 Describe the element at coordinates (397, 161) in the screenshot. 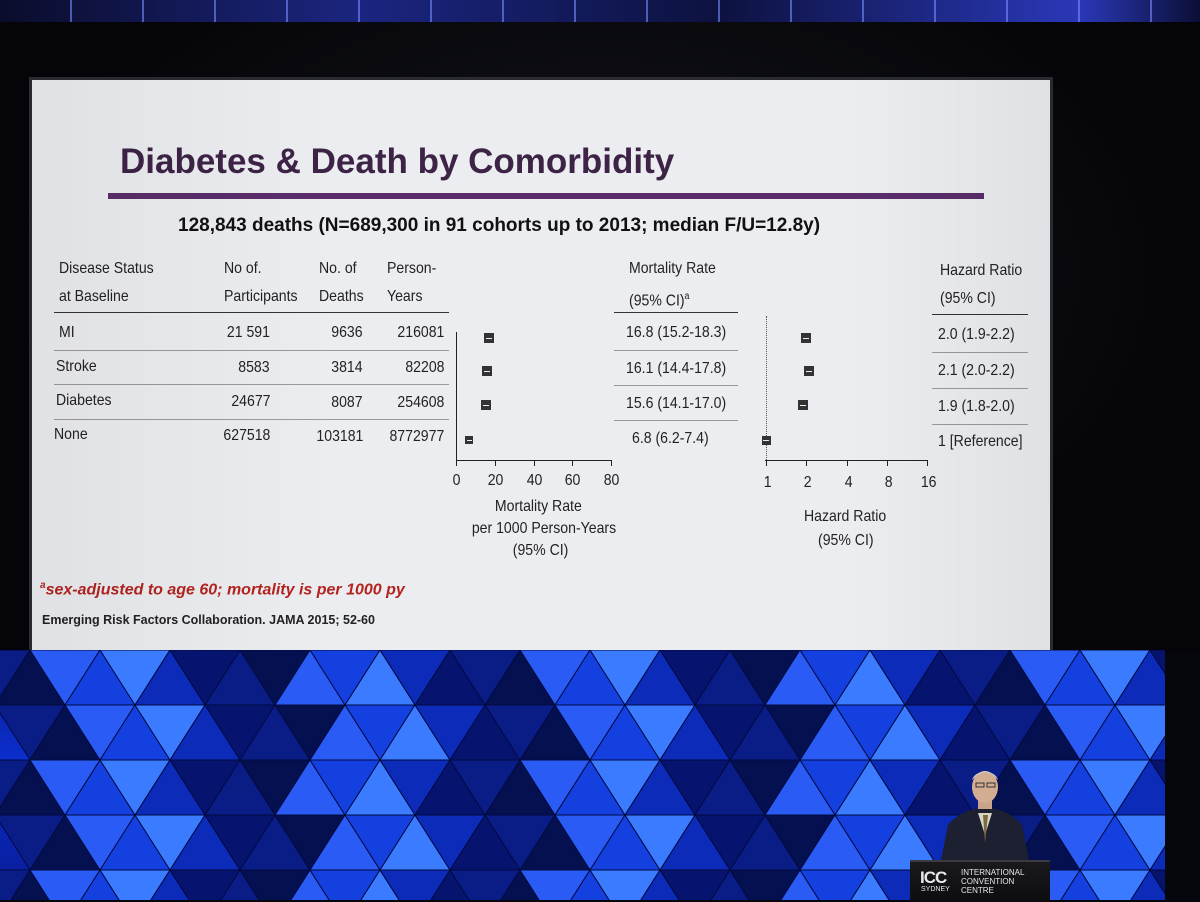

I see `slide-title: Diabetes & Death by Comorbidity` at that location.